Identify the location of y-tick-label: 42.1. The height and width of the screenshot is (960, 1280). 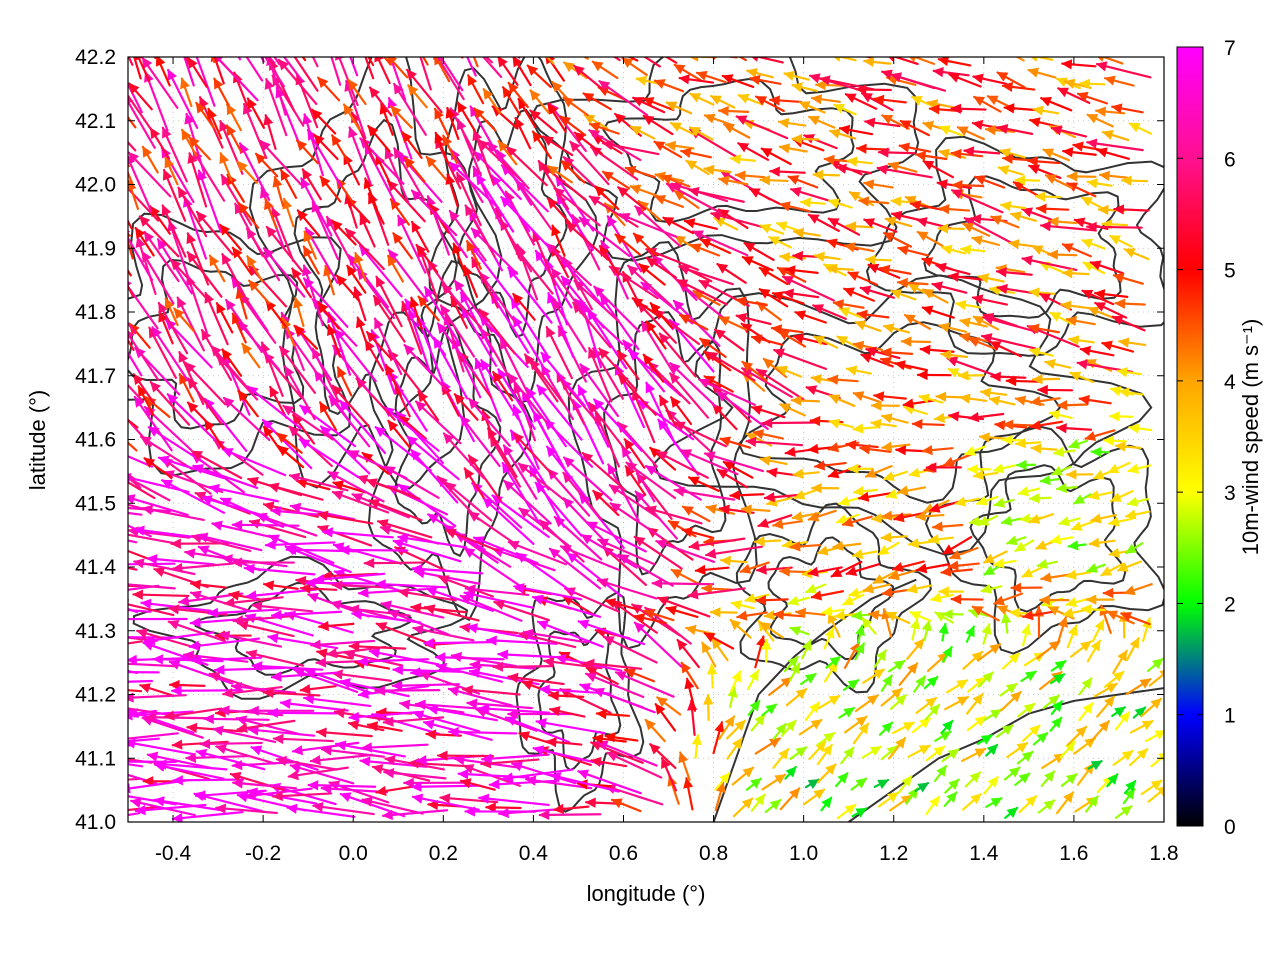
(95, 121).